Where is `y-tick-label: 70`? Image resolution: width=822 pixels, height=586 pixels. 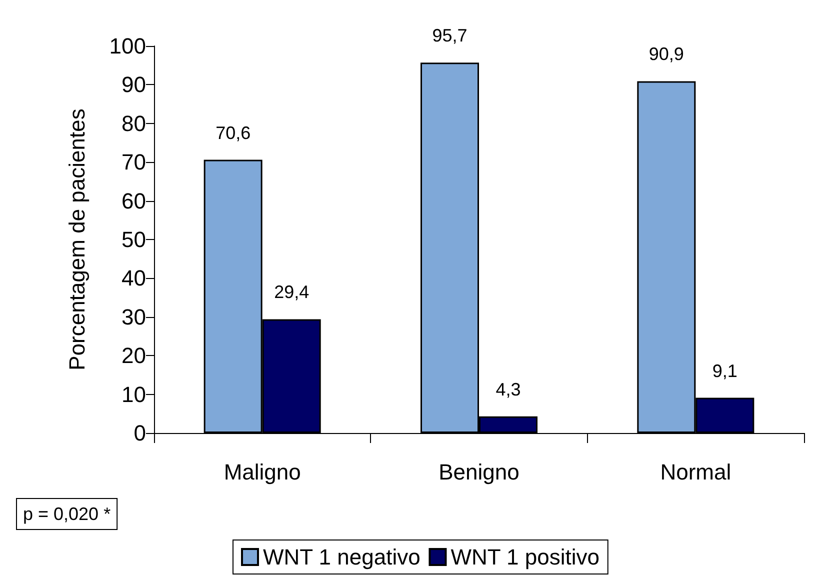
y-tick-label: 70 is located at coordinates (134, 162).